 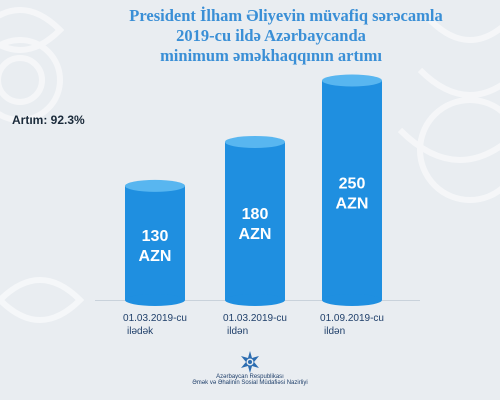 What do you see at coordinates (155, 318) in the screenshot?
I see `category-label-1-line-1: 01.03.2019-cu` at bounding box center [155, 318].